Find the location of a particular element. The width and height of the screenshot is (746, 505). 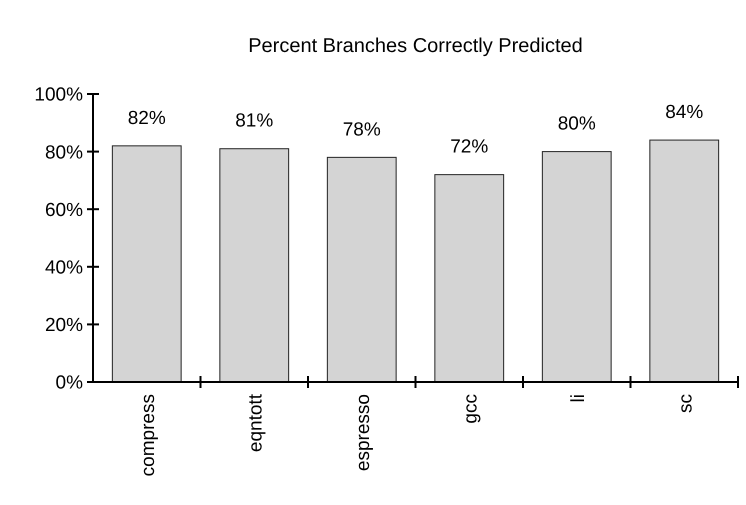

x-tick-label: li is located at coordinates (578, 398).